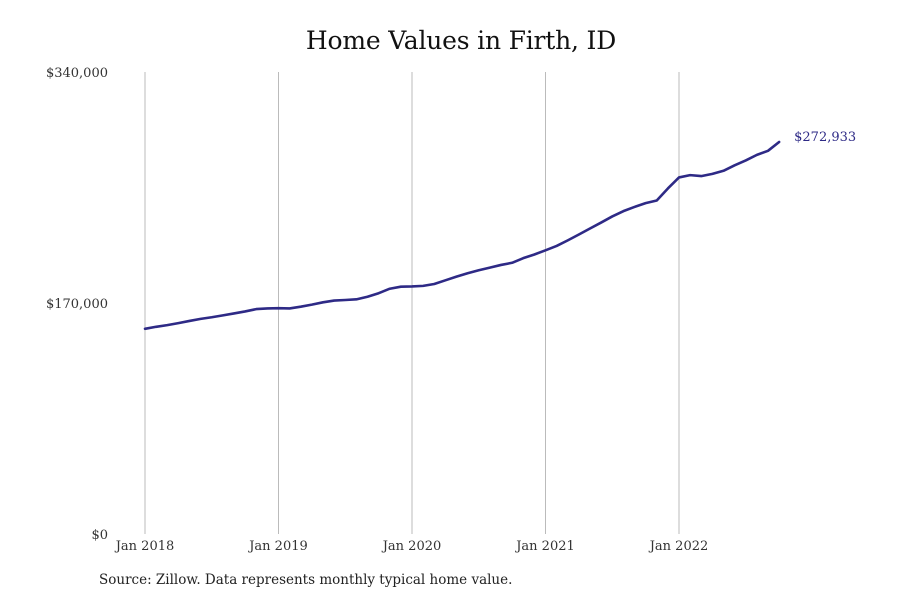 This screenshot has height=600, width=900. I want to click on chart-title: Home Values in Firth, ID, so click(461, 40).